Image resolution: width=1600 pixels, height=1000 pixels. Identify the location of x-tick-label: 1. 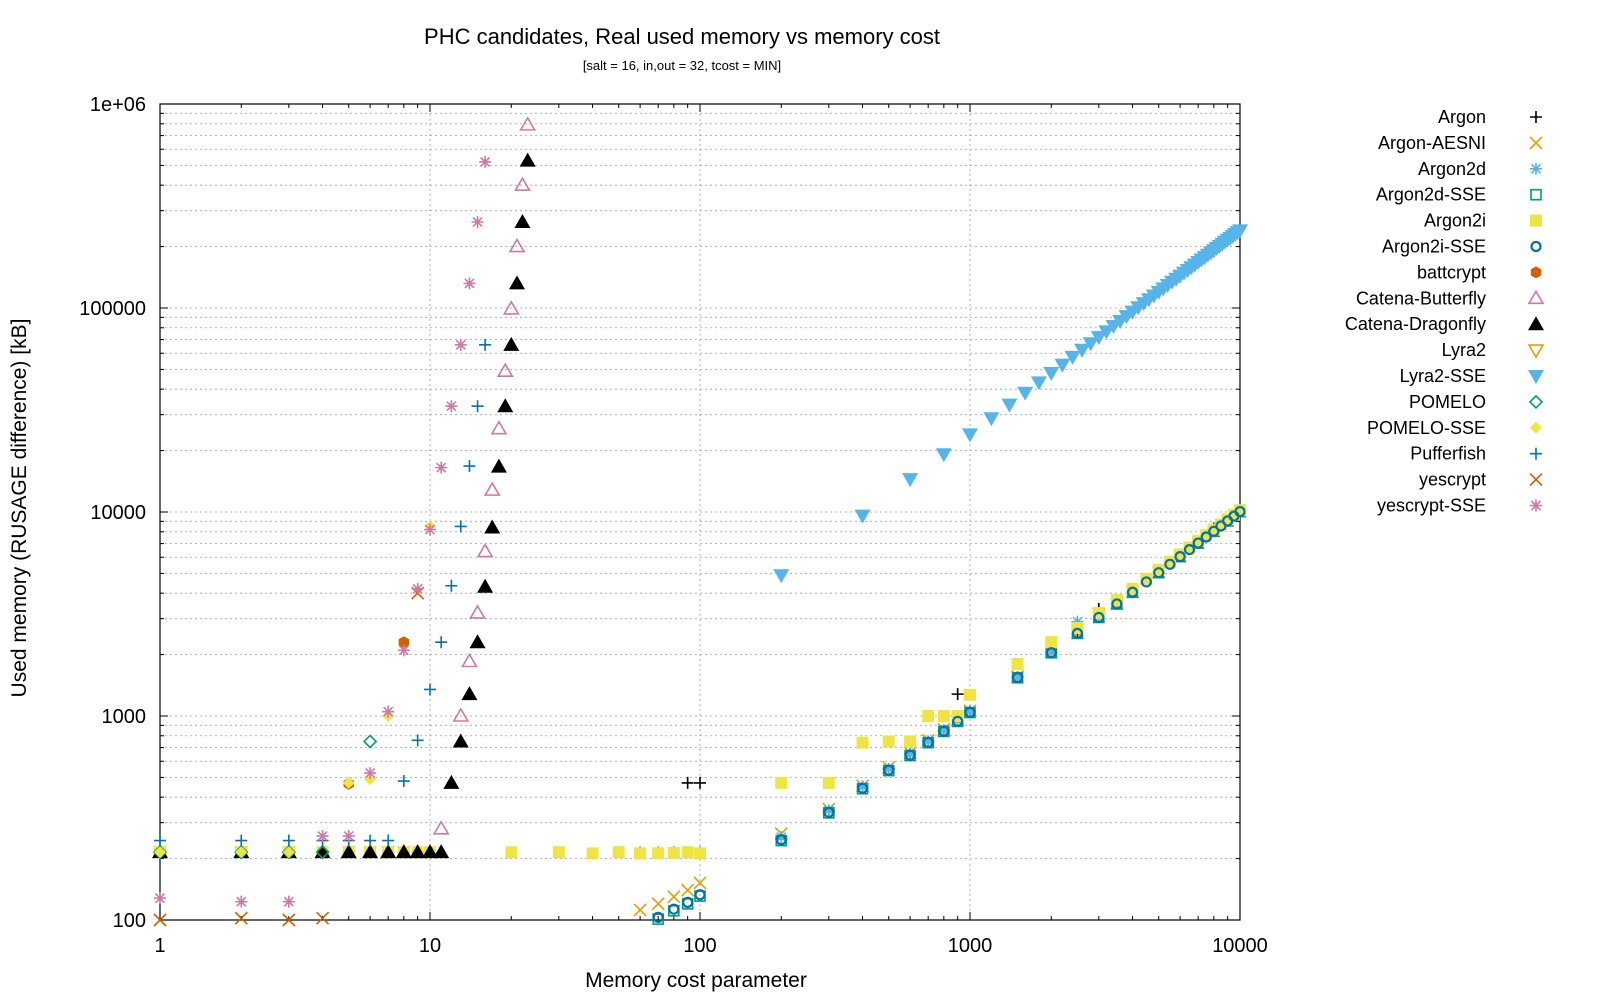
(159, 946).